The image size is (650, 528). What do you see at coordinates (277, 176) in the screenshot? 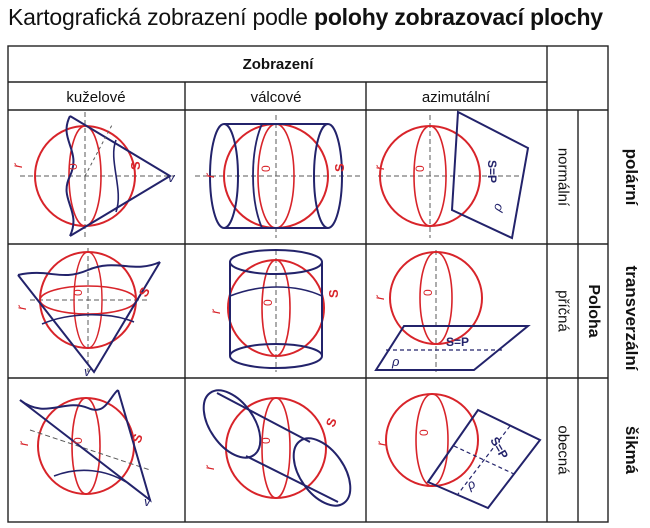
I see `cylindrical-normal-diagram: r 0 S` at bounding box center [277, 176].